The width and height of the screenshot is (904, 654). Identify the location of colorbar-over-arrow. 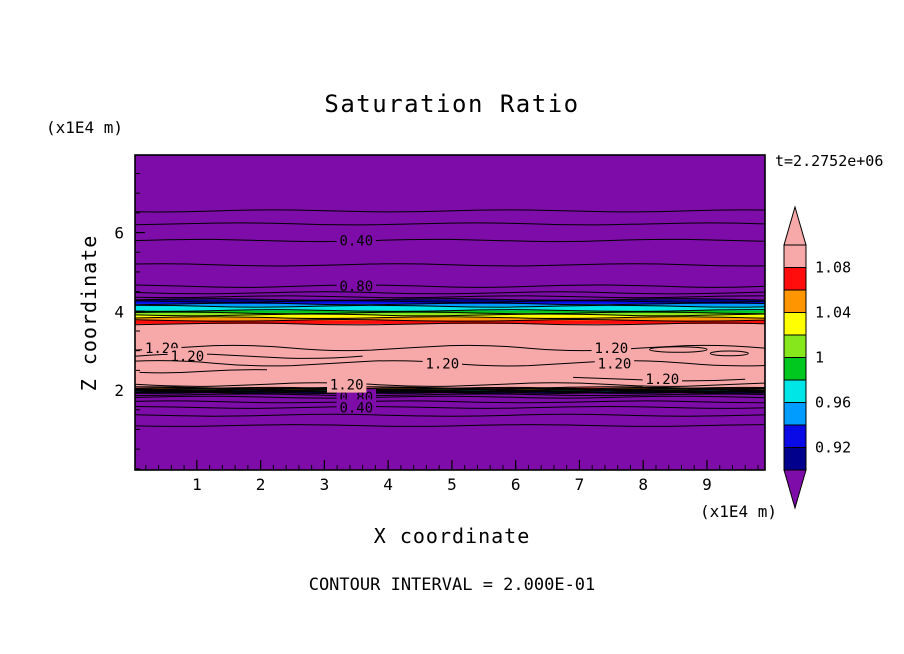
(795, 225).